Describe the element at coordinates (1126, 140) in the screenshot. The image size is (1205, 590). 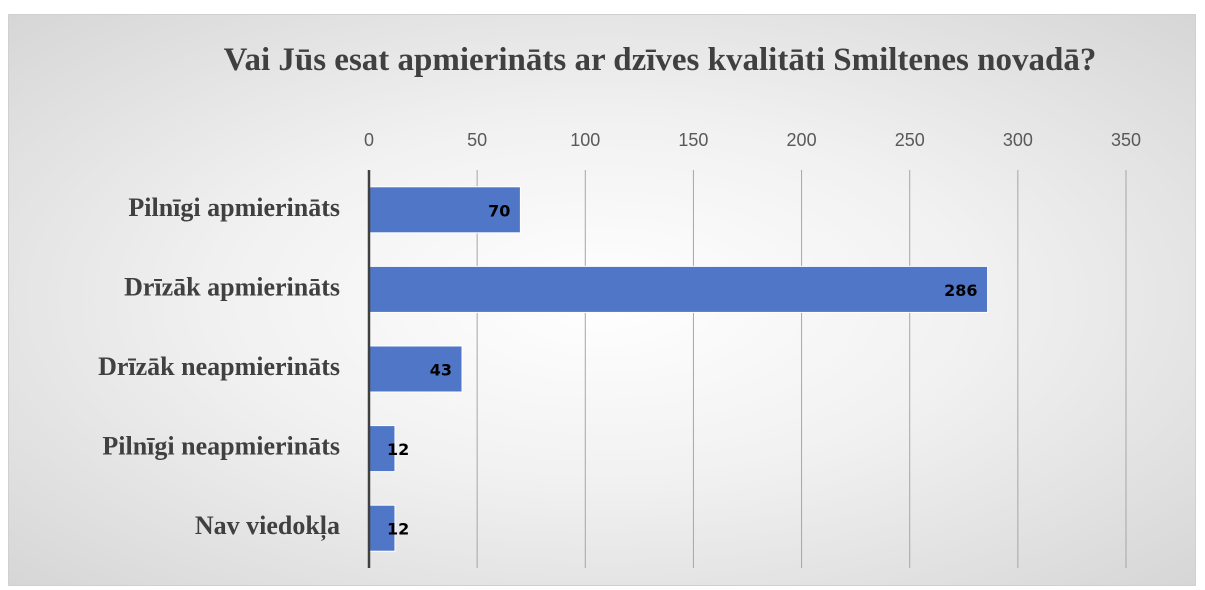
I see `x-tick-label: 350` at that location.